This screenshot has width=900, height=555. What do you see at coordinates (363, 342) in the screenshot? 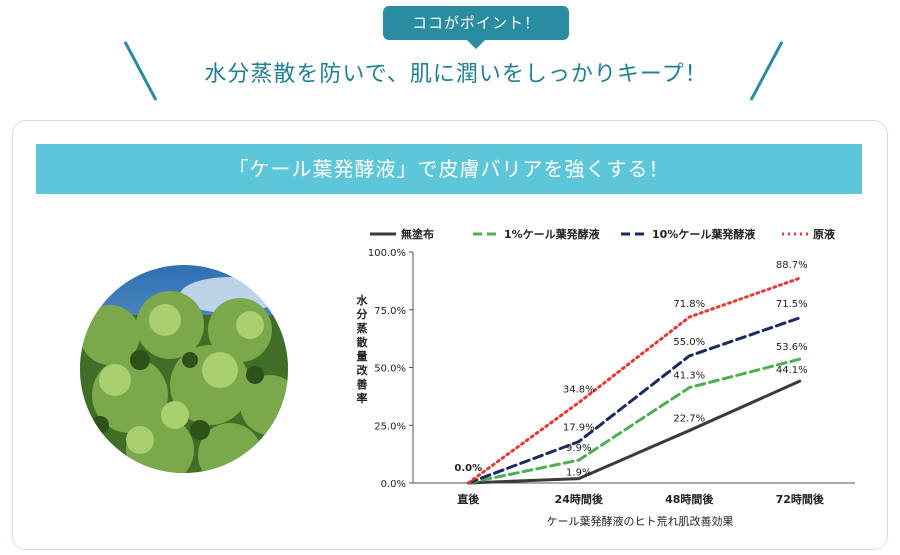
I see `y-axis-label-char: 散` at bounding box center [363, 342].